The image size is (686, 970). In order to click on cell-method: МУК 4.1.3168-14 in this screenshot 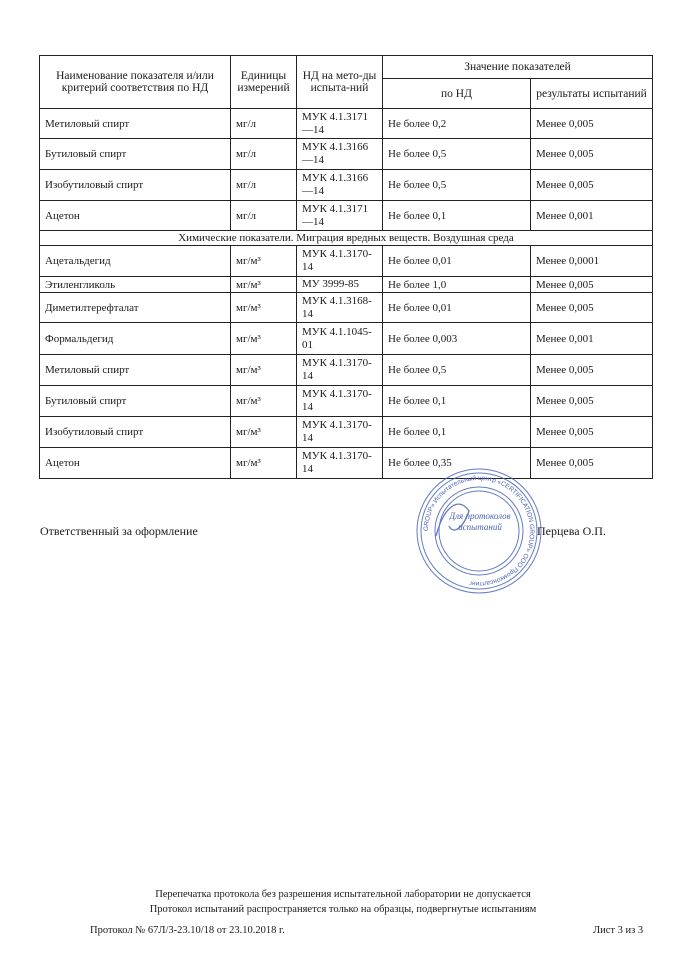, I will do `click(339, 307)`.